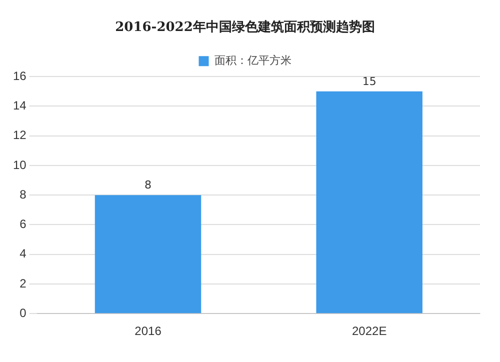 This screenshot has height=362, width=500. I want to click on y-tick-label: 2, so click(23, 283).